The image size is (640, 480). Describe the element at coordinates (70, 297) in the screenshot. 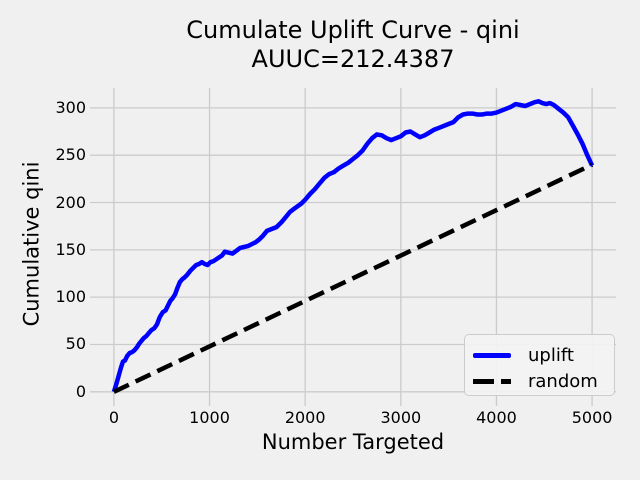

I see `y-tick-label-100: 100` at that location.